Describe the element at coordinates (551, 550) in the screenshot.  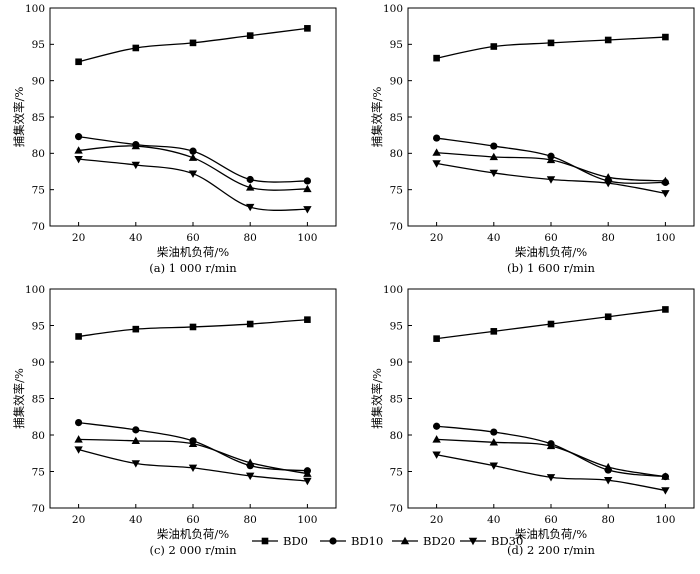
I see `panel-caption: (d) 2 200 r/min` at that location.